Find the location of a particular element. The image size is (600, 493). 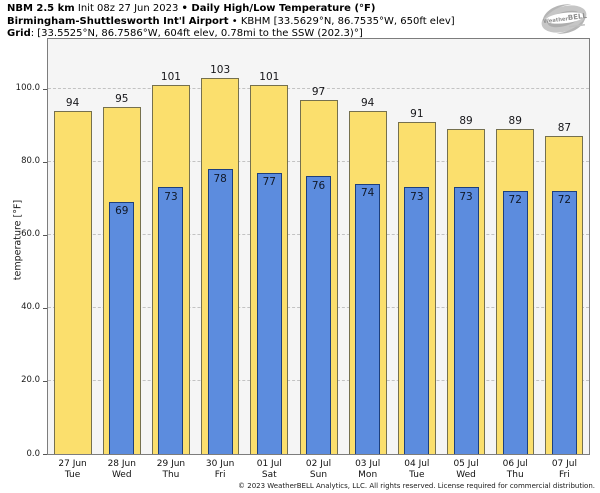

weatherbell-logo: WeatherBELL is located at coordinates (565, 20).